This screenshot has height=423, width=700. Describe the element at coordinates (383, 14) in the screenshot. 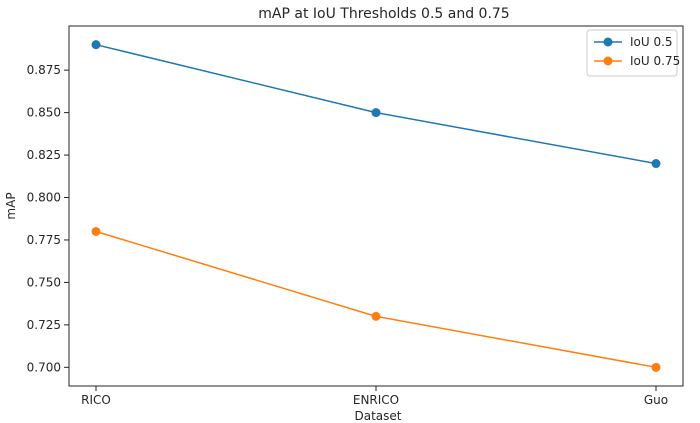

I see `chart-title: mAP at IoU Thresholds 0.5 and 0.75` at that location.